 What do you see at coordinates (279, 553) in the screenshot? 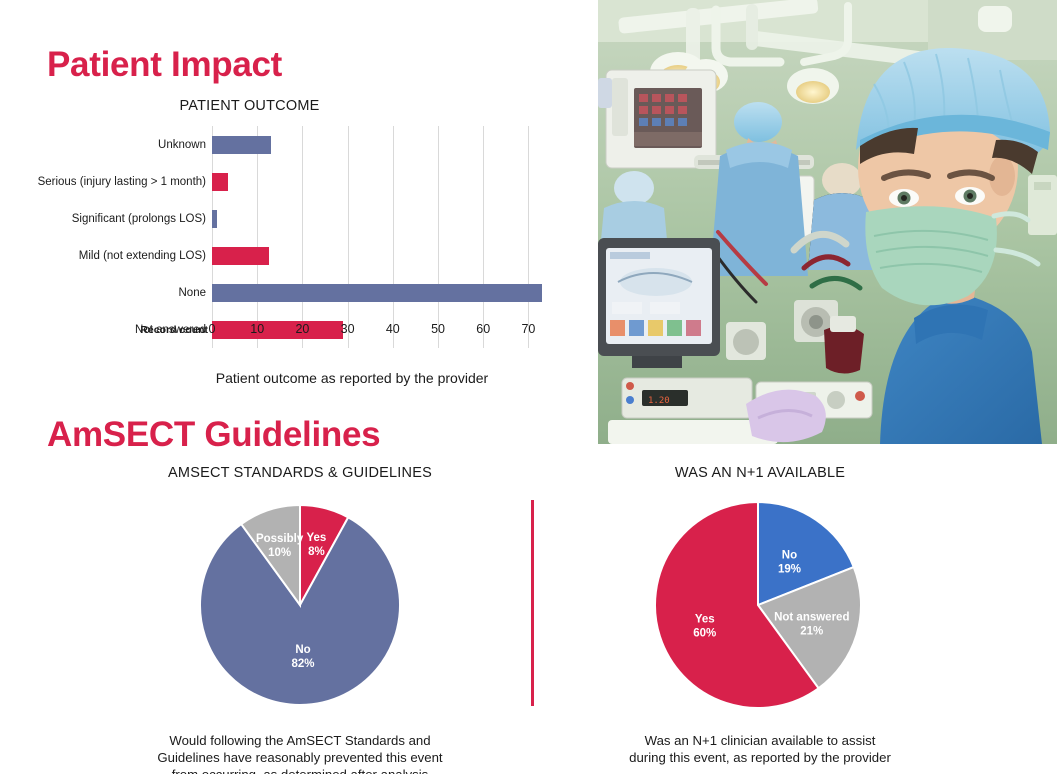
I see `pie-slice-percent: 10%` at bounding box center [279, 553].